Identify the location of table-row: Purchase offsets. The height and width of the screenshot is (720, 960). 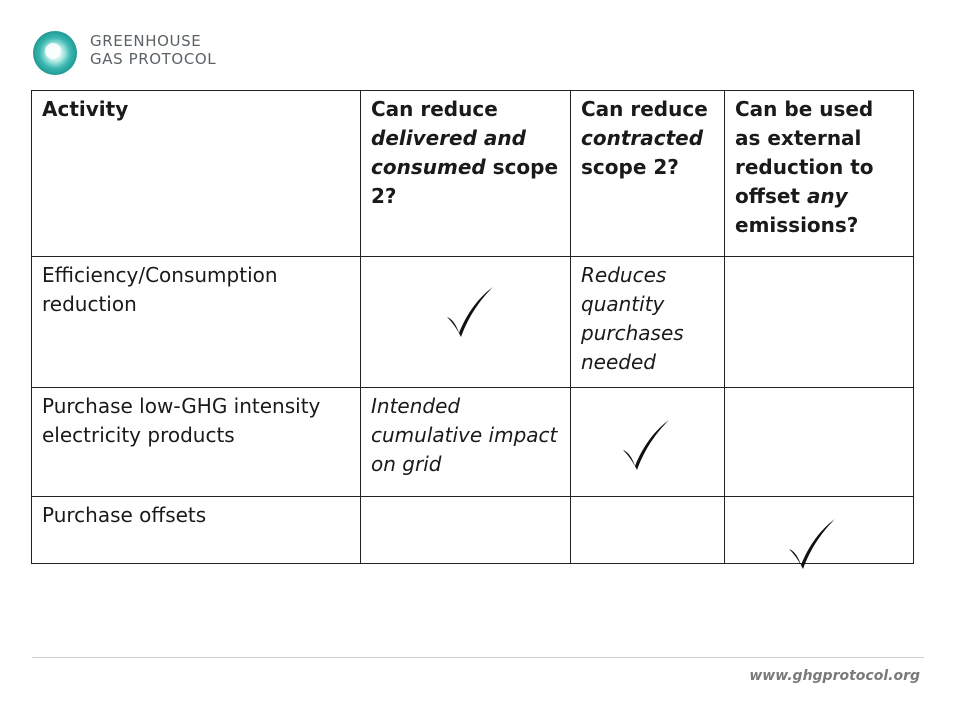
(472, 532).